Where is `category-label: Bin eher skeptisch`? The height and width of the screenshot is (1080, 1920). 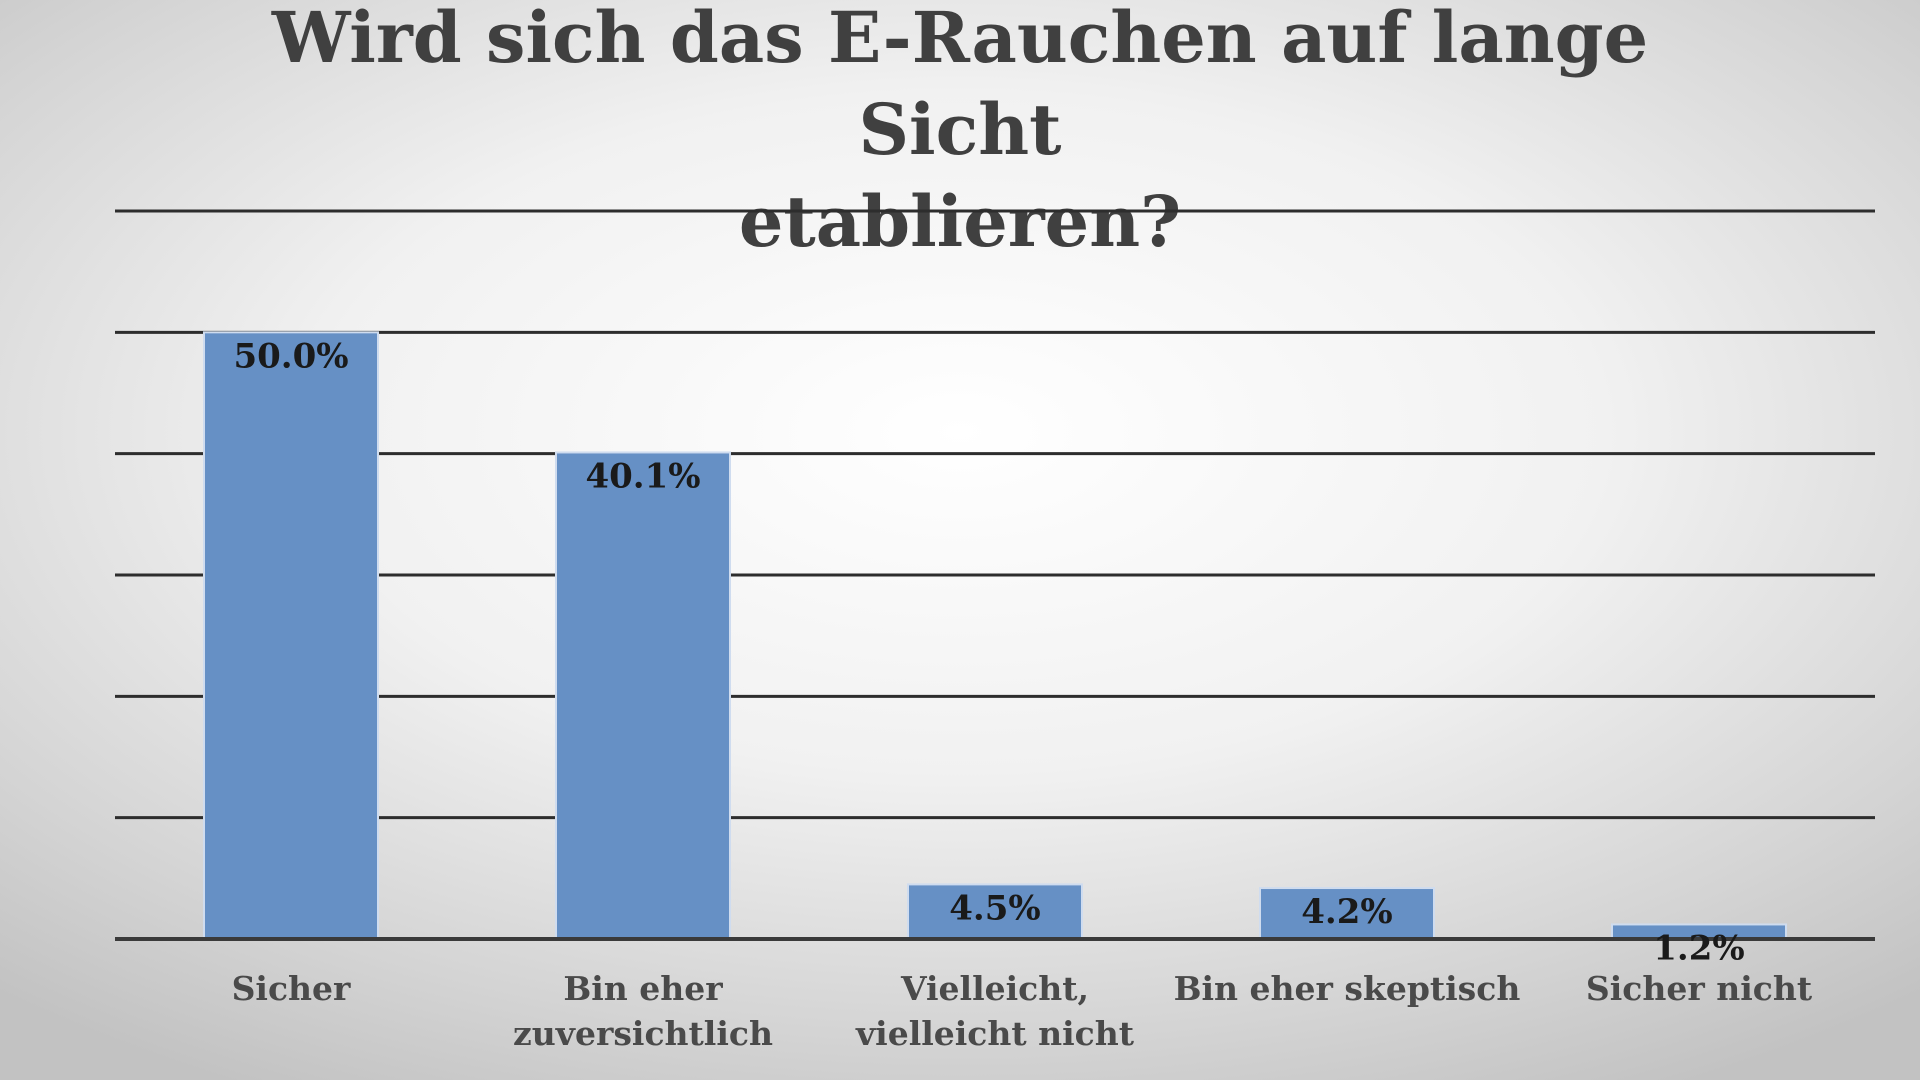 category-label: Bin eher skeptisch is located at coordinates (1347, 988).